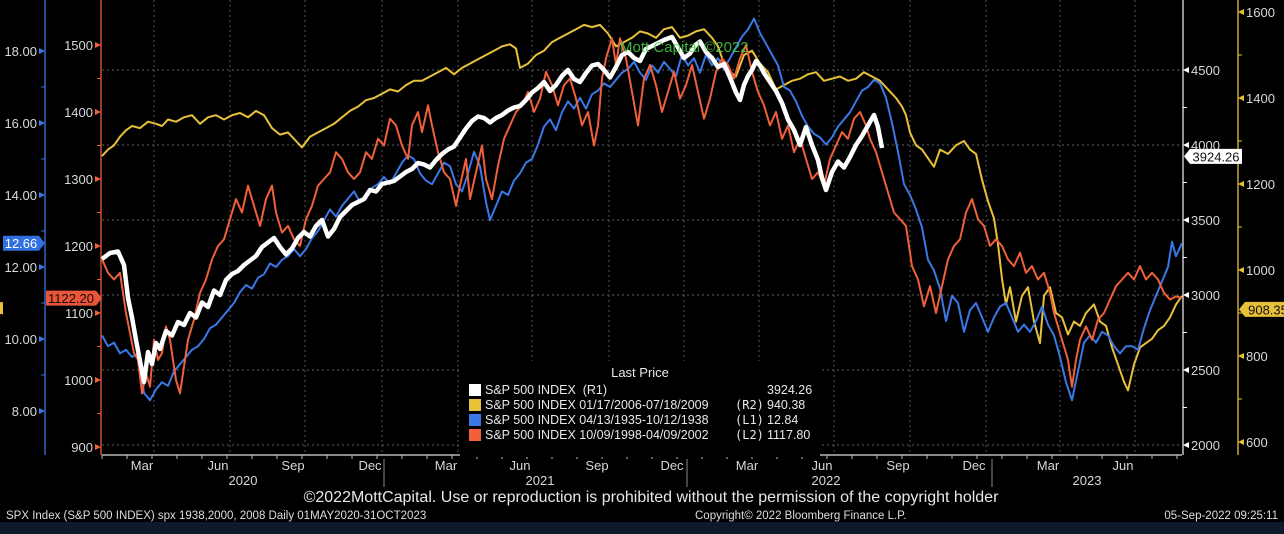 Image resolution: width=1284 pixels, height=534 pixels. I want to click on legend-swatch-blue, so click(475, 419).